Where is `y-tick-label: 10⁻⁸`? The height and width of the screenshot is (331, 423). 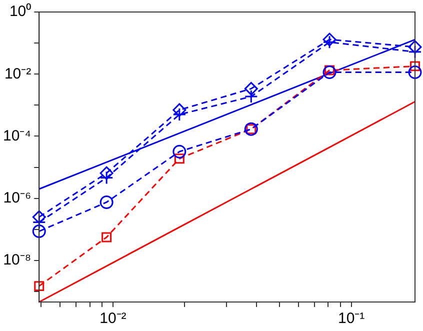
y-tick-label: 10⁻⁸ is located at coordinates (17, 260).